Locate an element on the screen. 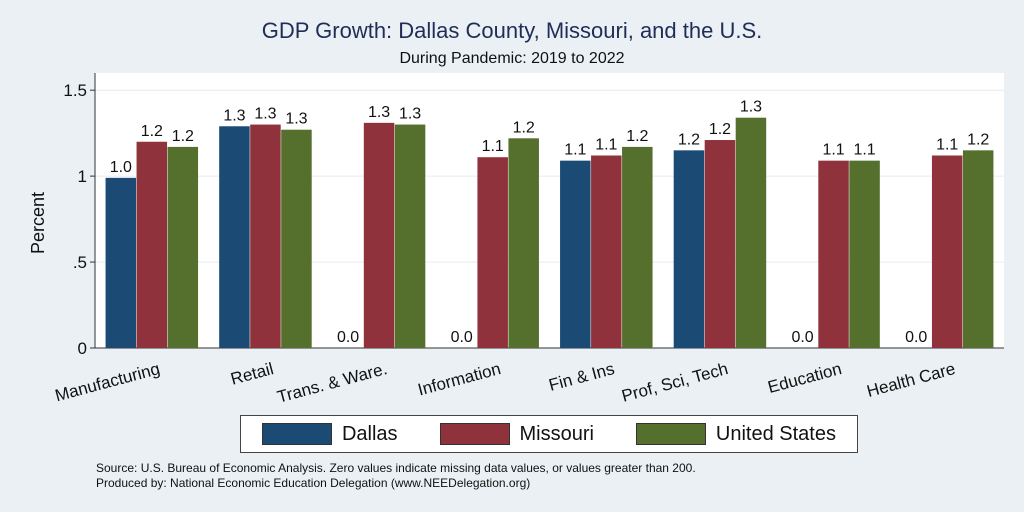 This screenshot has width=1024, height=512. x-tick-label: Fin & Ins is located at coordinates (582, 377).